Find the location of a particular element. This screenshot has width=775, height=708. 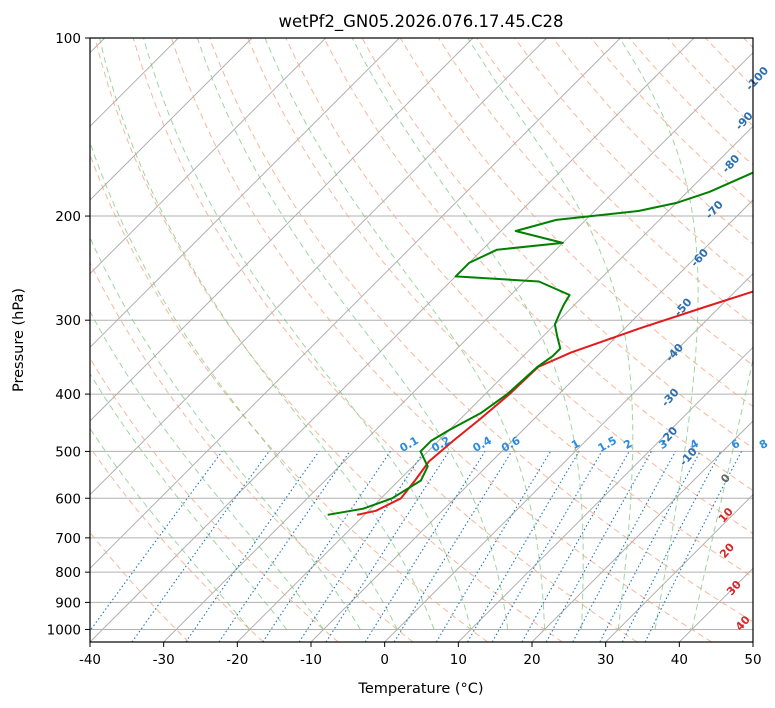

y-tick-label: 300 is located at coordinates (68, 321).